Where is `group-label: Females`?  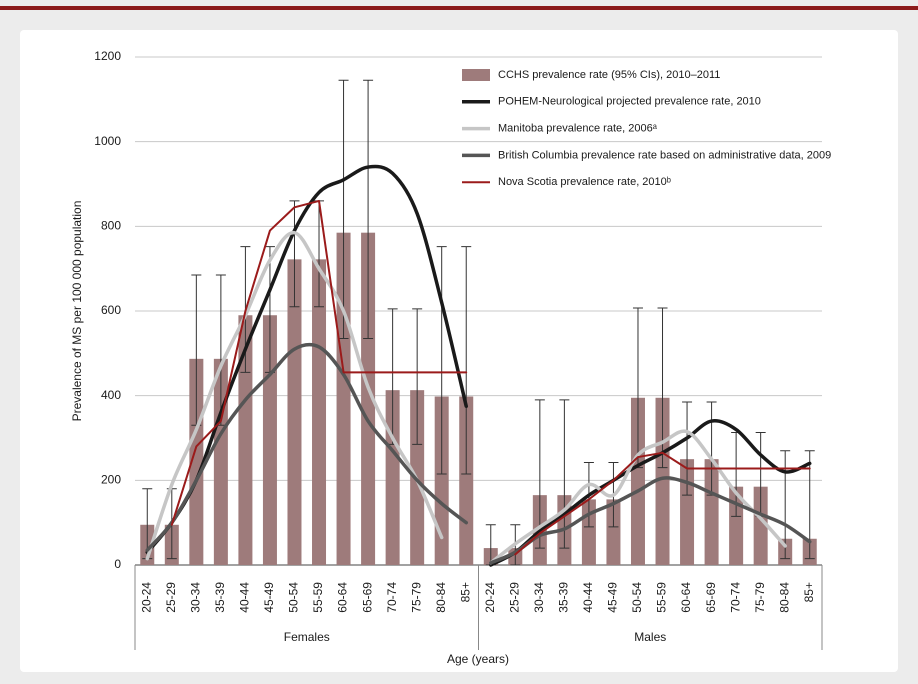
group-label: Females is located at coordinates (307, 637).